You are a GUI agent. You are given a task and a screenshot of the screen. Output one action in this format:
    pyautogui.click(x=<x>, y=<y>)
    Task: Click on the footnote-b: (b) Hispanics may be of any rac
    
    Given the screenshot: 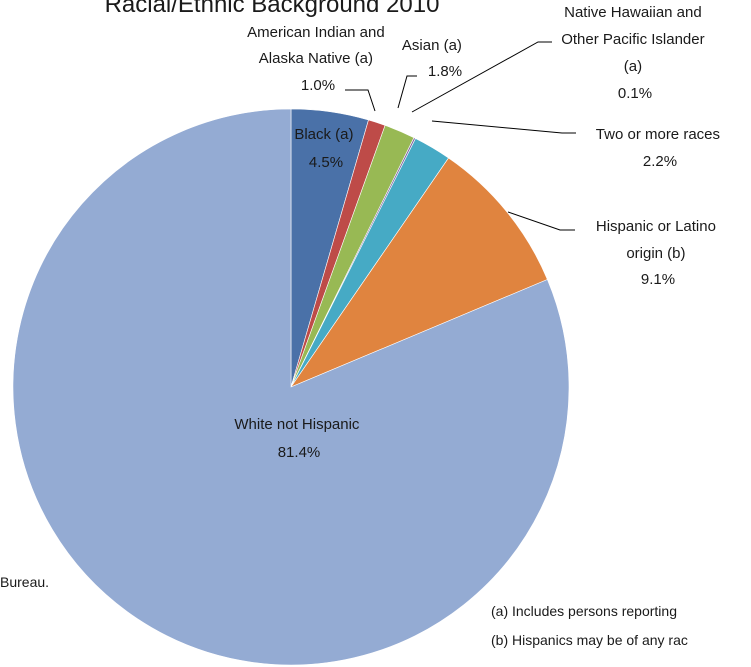 What is the action you would take?
    pyautogui.click(x=589, y=640)
    